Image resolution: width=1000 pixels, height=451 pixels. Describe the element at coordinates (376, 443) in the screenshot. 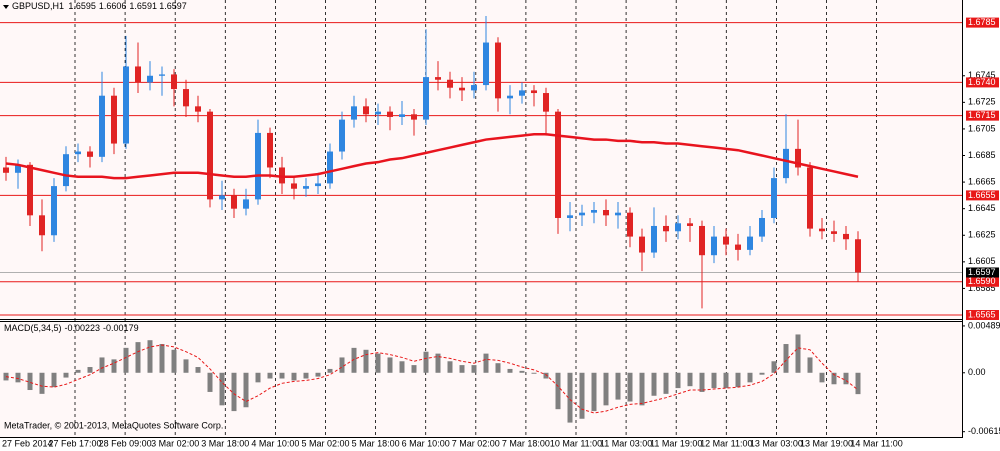

I see `x-tick-label: 5 Mar 18:00` at that location.